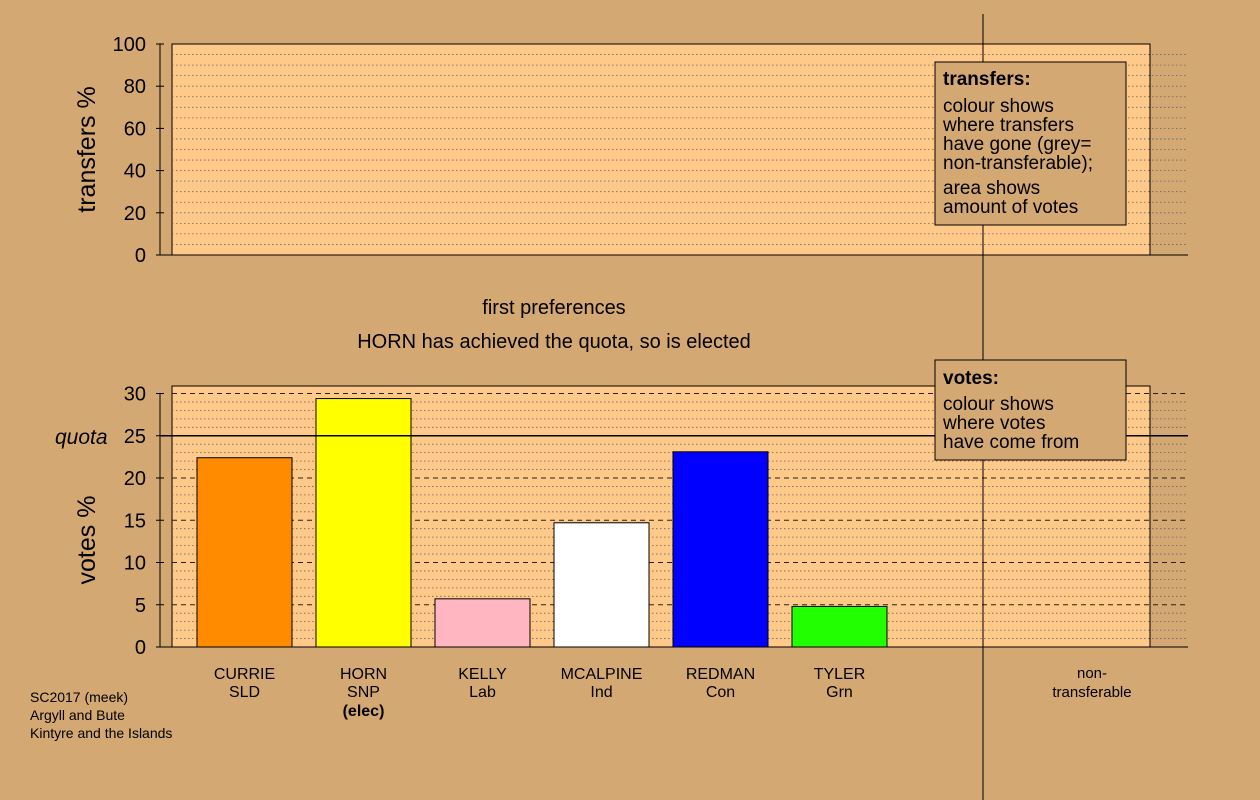  I want to click on transfers-y-tick-label: 40, so click(135, 172).